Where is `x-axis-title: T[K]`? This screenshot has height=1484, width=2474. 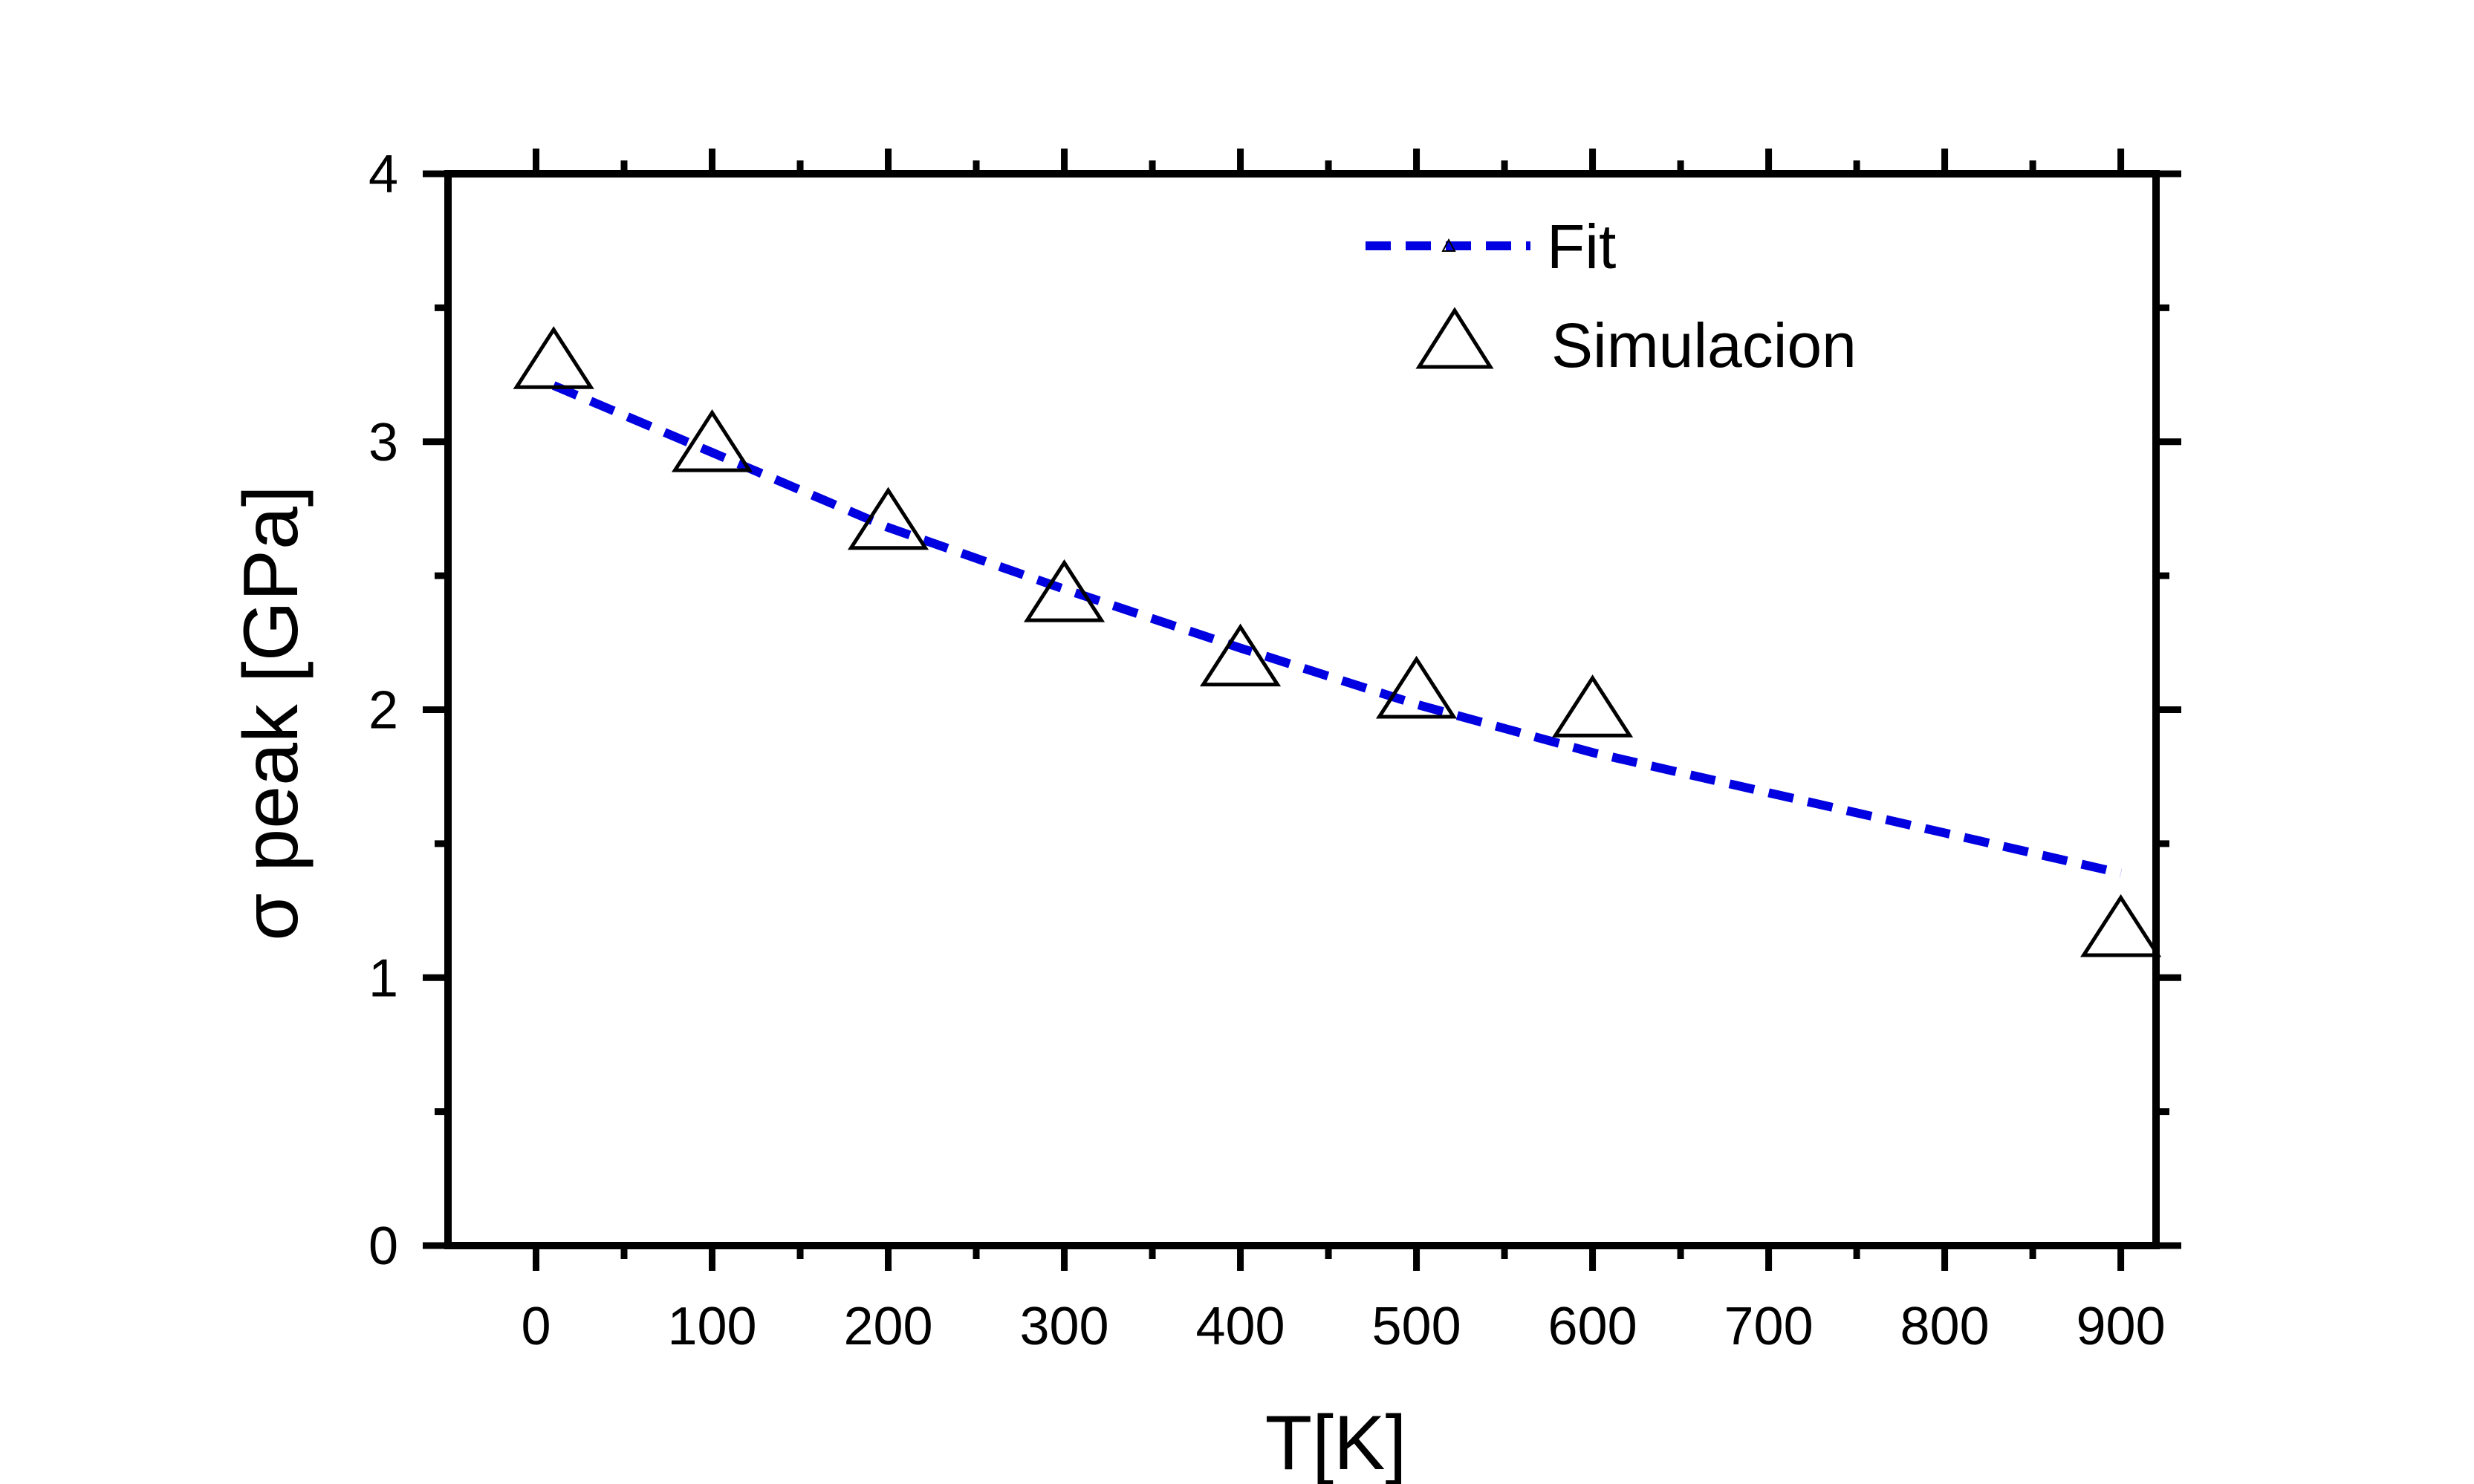 x-axis-title: T[K] is located at coordinates (1336, 1442).